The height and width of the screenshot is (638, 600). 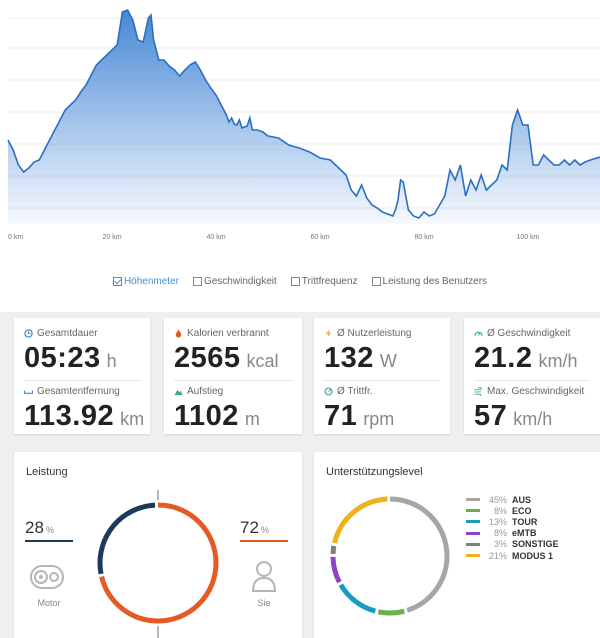 I want to click on legend-label: Höhenmeter, so click(x=151, y=281).